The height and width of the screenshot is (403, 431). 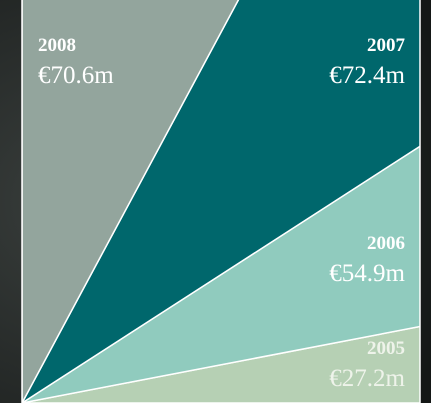 What do you see at coordinates (367, 273) in the screenshot?
I see `value-label: €54.9m` at bounding box center [367, 273].